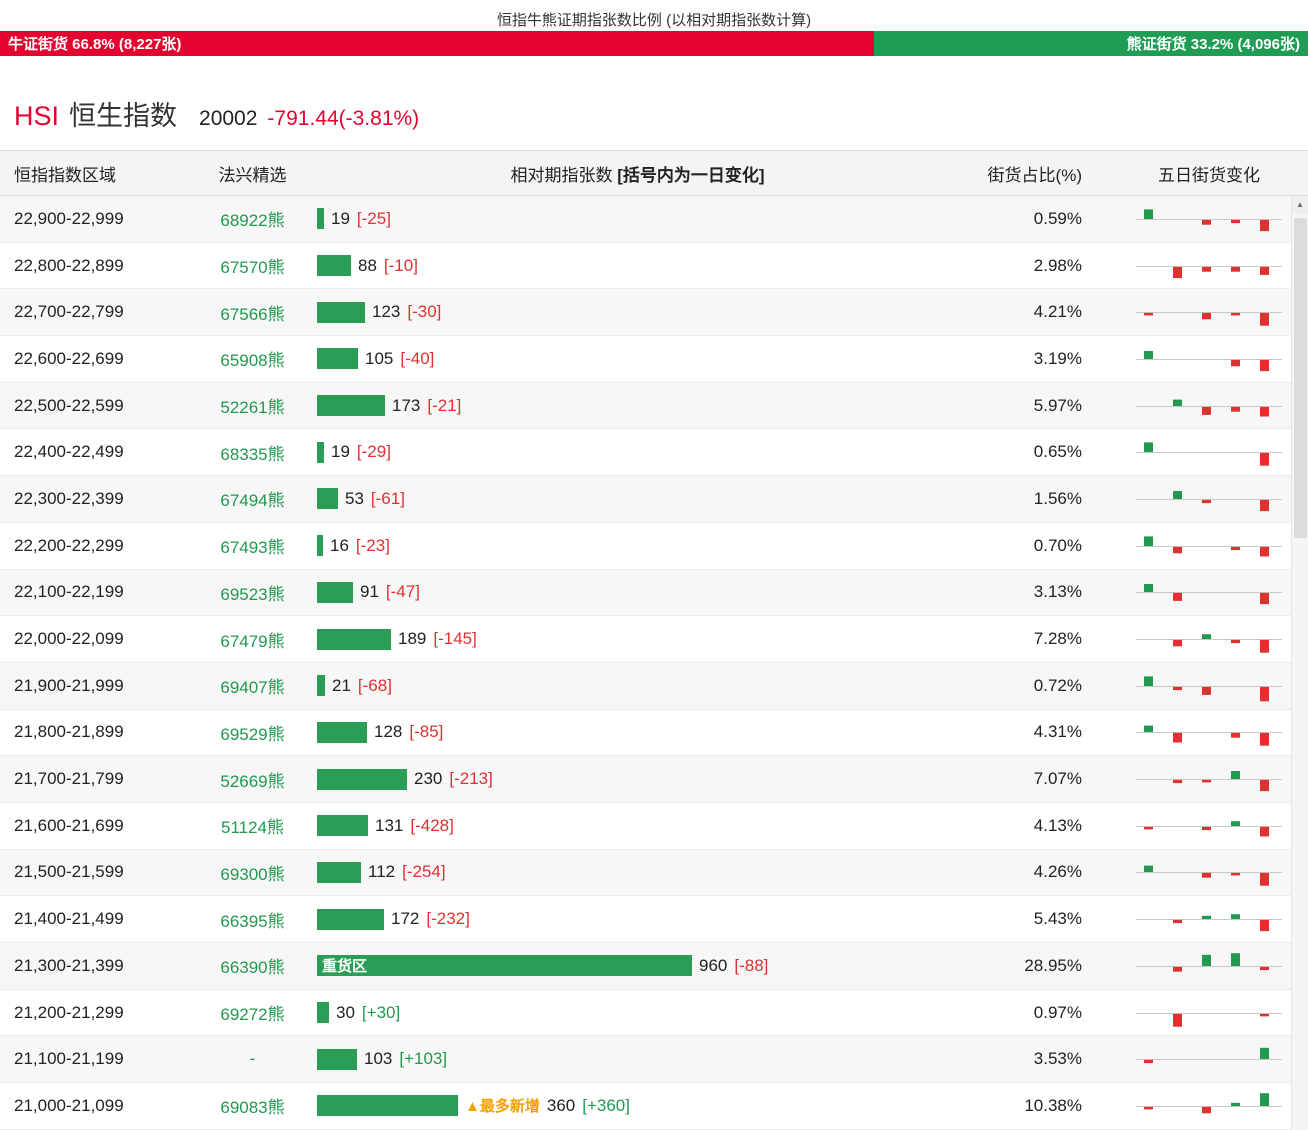 The height and width of the screenshot is (1130, 1308). I want to click on day-change: [-88], so click(751, 965).